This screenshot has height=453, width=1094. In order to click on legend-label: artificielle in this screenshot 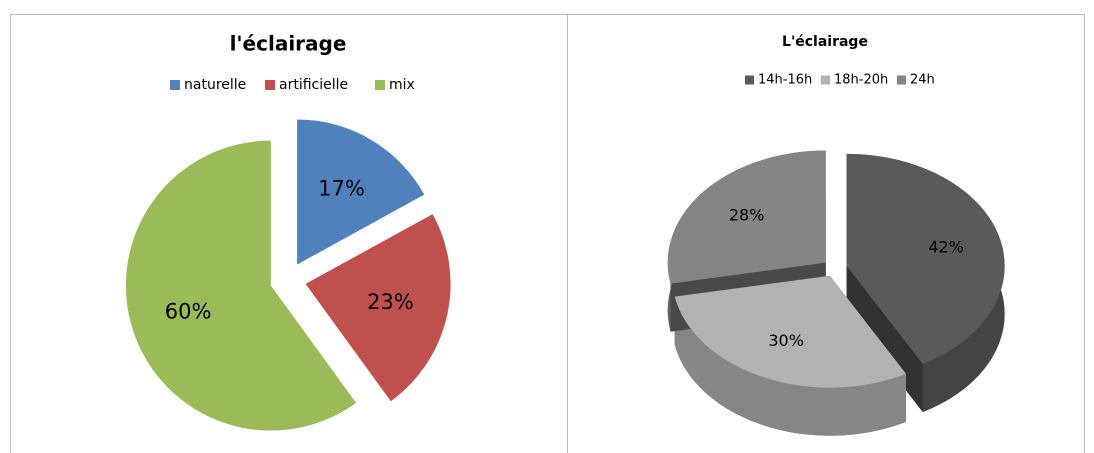, I will do `click(313, 85)`.